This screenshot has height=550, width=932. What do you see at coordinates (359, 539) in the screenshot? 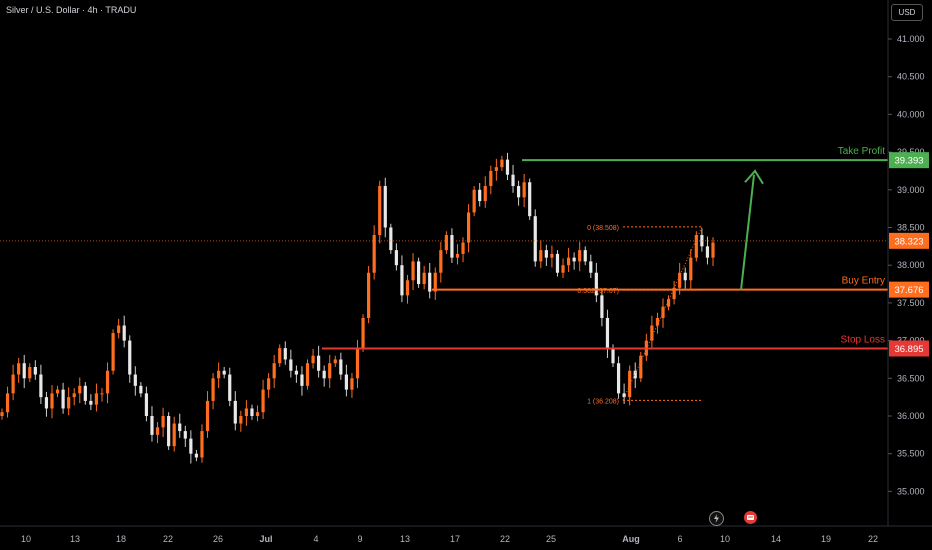
I see `time-tick-label: 9` at bounding box center [359, 539].